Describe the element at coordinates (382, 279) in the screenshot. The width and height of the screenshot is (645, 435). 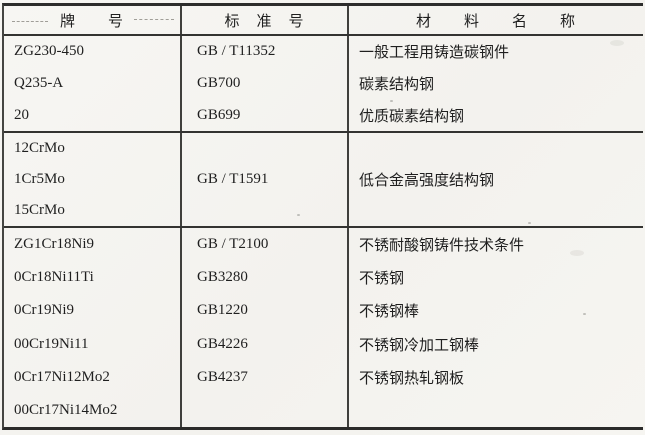
I see `material-value: 不锈钢` at that location.